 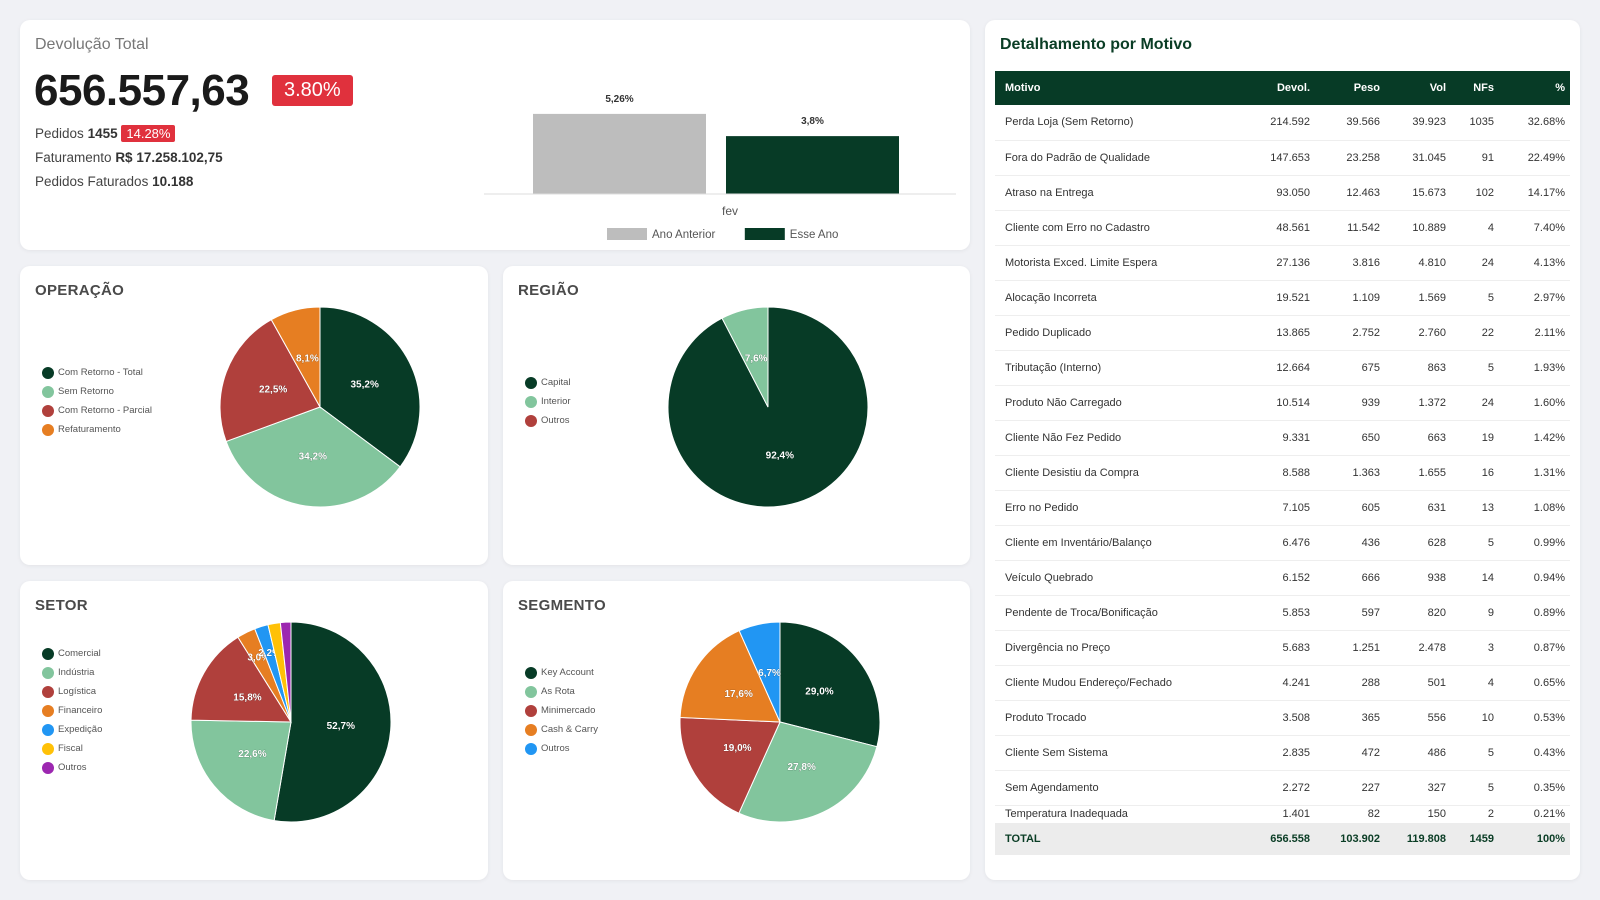 What do you see at coordinates (1534, 753) in the screenshot?
I see `table-cell: 0.43%` at bounding box center [1534, 753].